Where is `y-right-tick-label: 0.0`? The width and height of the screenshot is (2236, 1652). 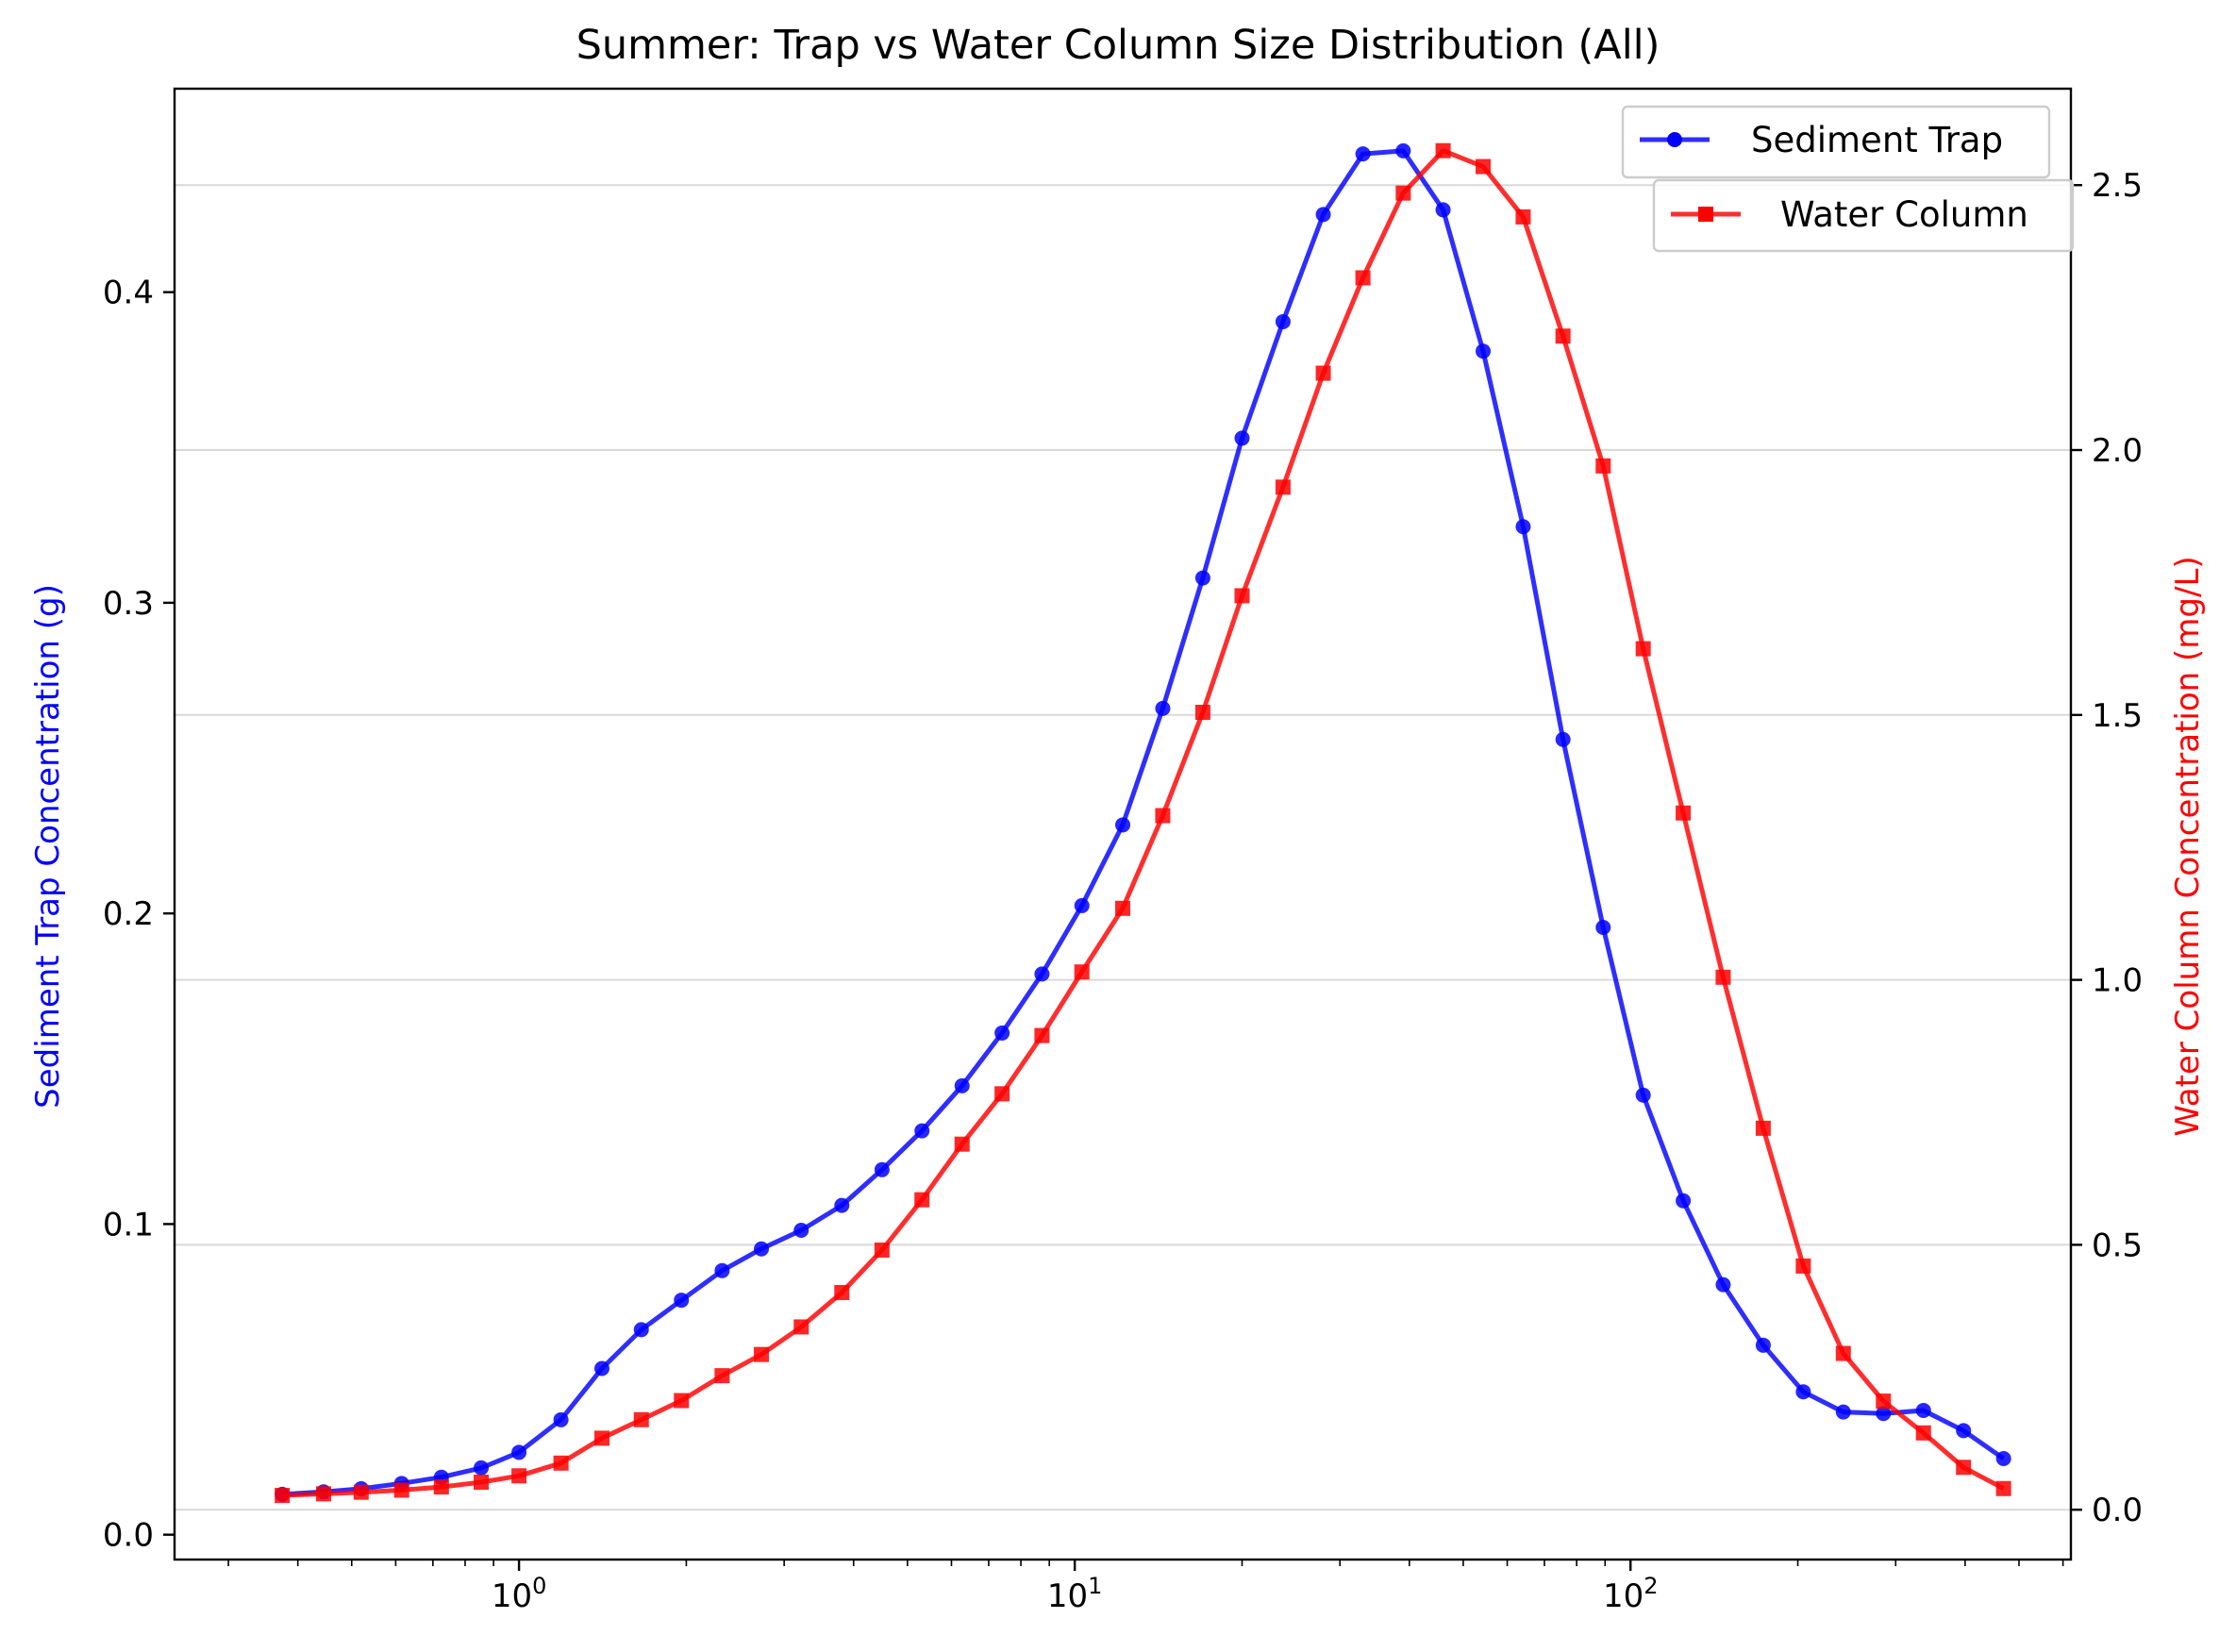 y-right-tick-label: 0.0 is located at coordinates (2117, 1510).